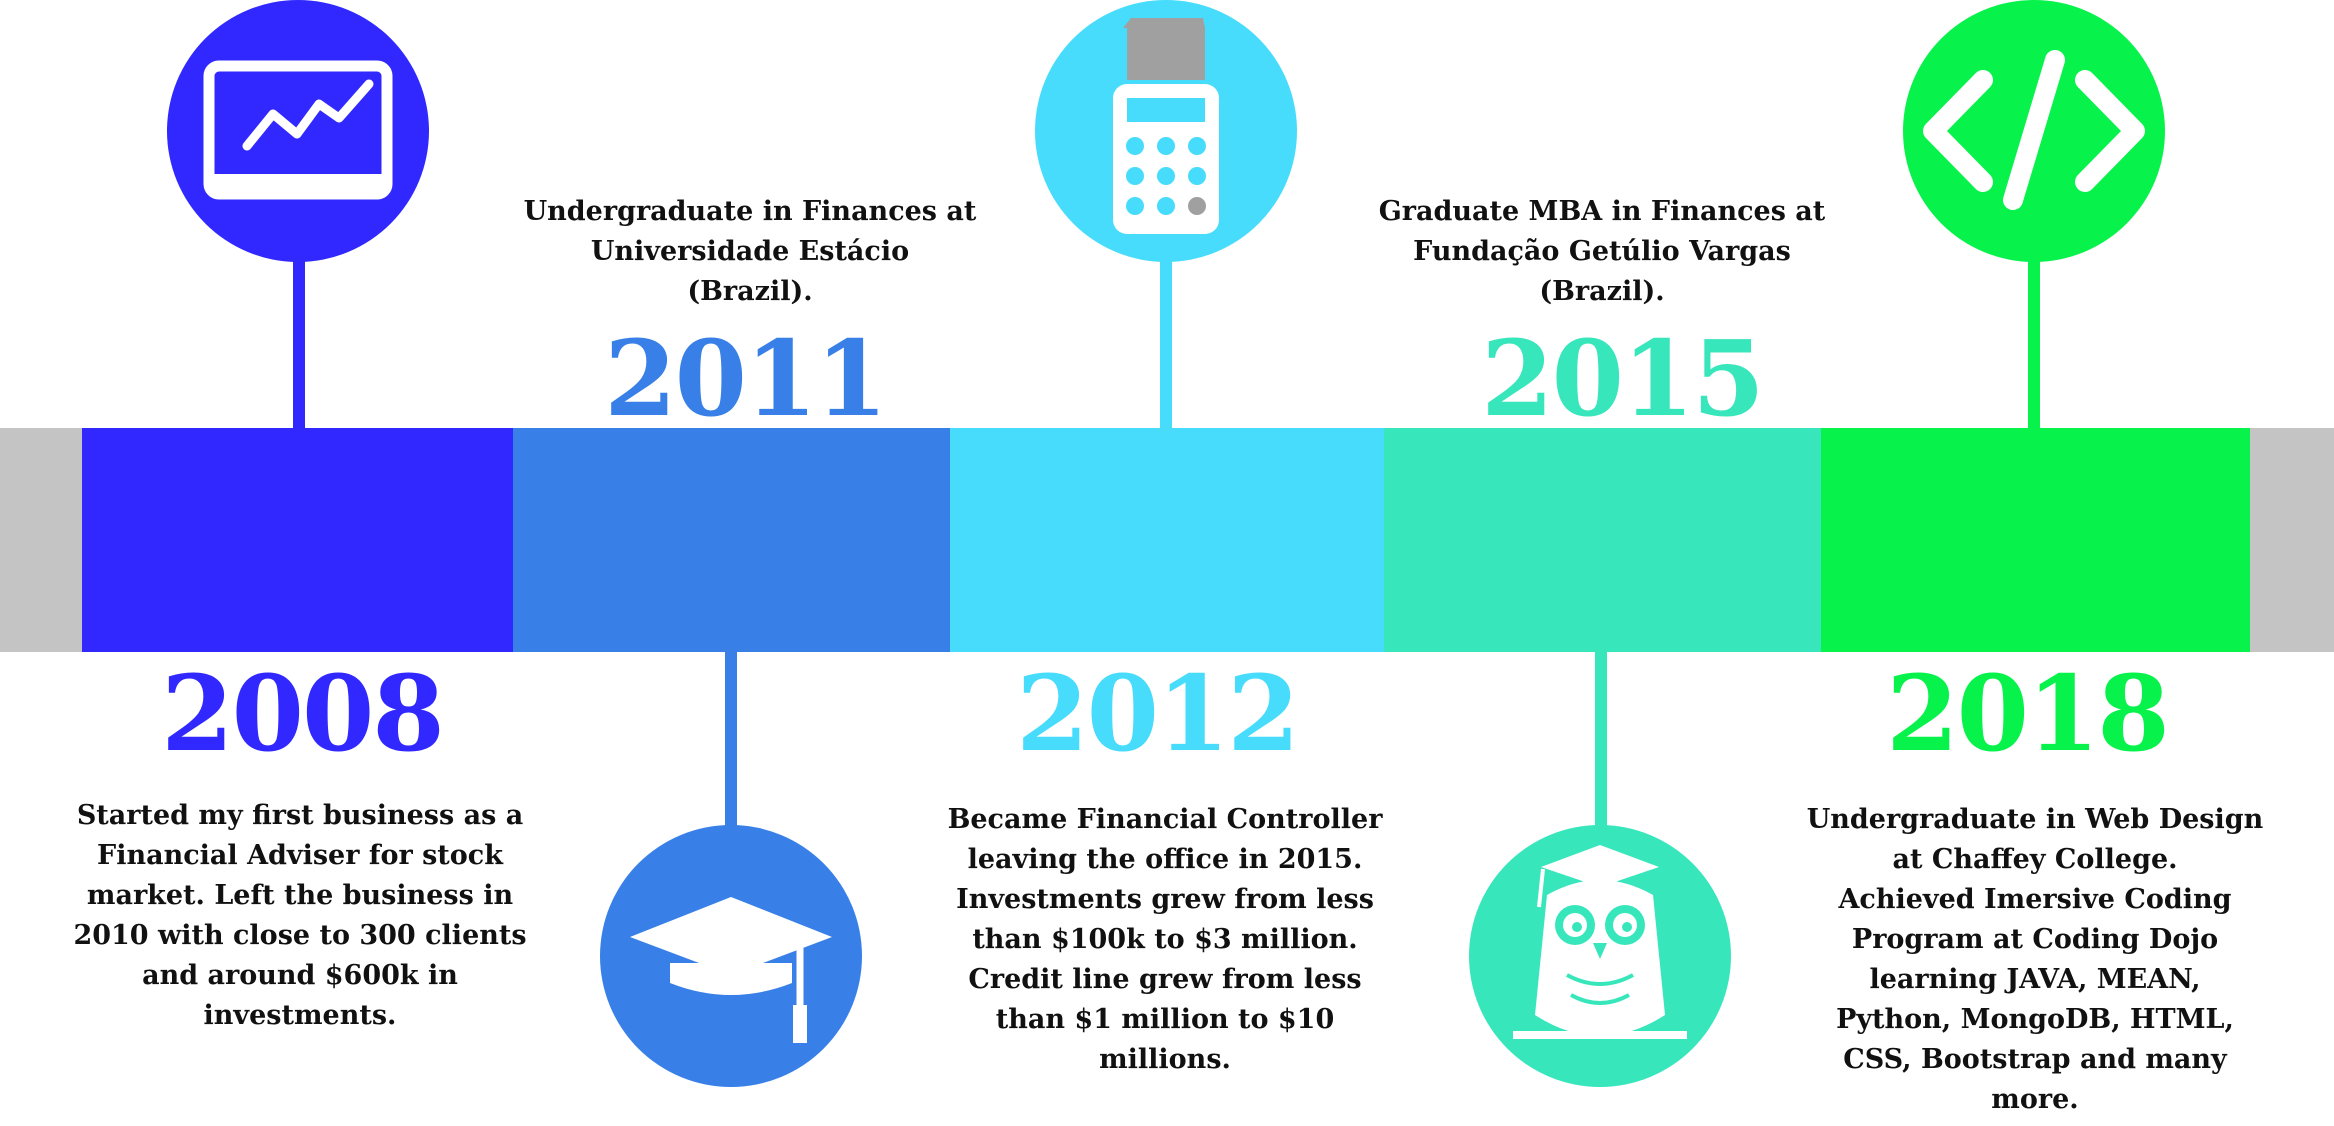 Image resolution: width=2334 pixels, height=1126 pixels. What do you see at coordinates (1600, 942) in the screenshot?
I see `graduate-owl-icon` at bounding box center [1600, 942].